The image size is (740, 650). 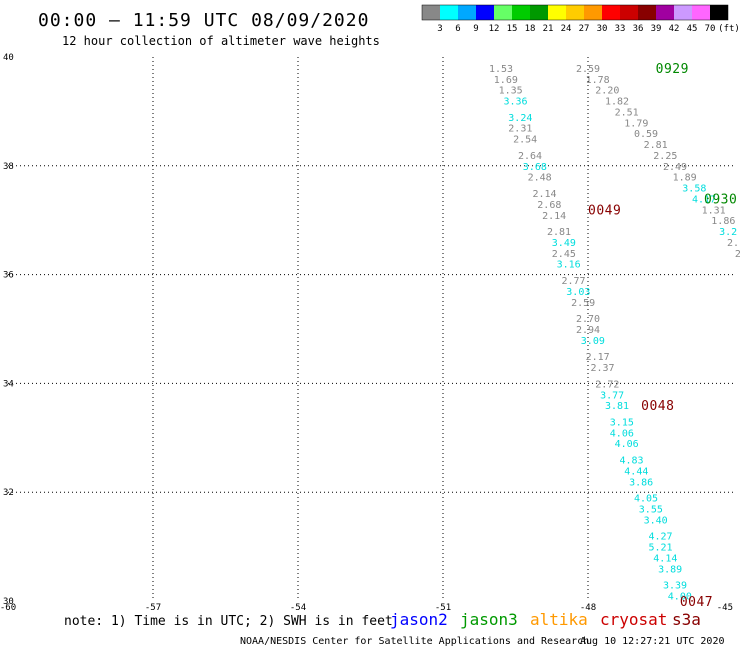 I want to click on wave-height-point: 2.68, so click(x=549, y=205).